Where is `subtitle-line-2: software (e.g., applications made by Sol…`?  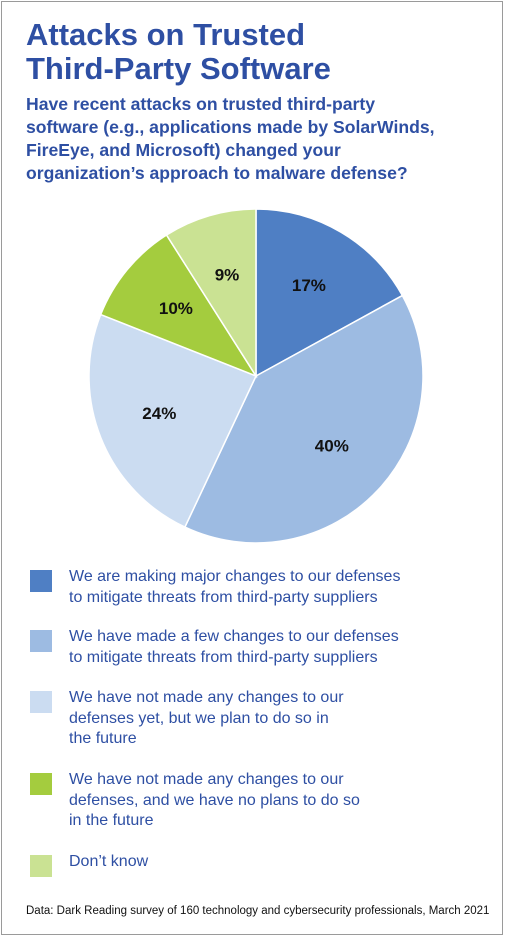 subtitle-line-2: software (e.g., applications made by Sol… is located at coordinates (230, 127).